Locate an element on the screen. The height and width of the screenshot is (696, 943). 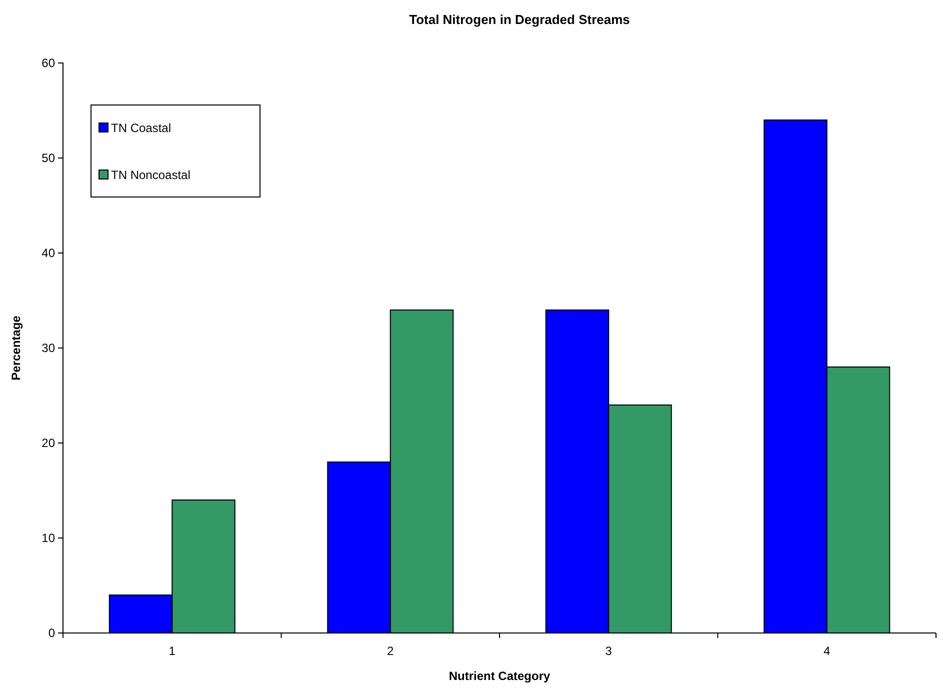
x-tick-label: 3 is located at coordinates (608, 651).